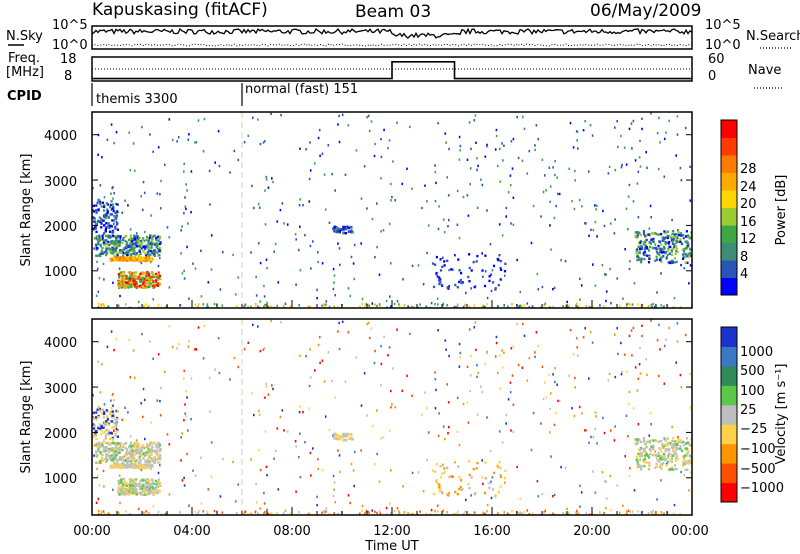 This screenshot has width=800, height=554. Describe the element at coordinates (60, 434) in the screenshot. I see `velocity-ytick-2000: 2000` at that location.